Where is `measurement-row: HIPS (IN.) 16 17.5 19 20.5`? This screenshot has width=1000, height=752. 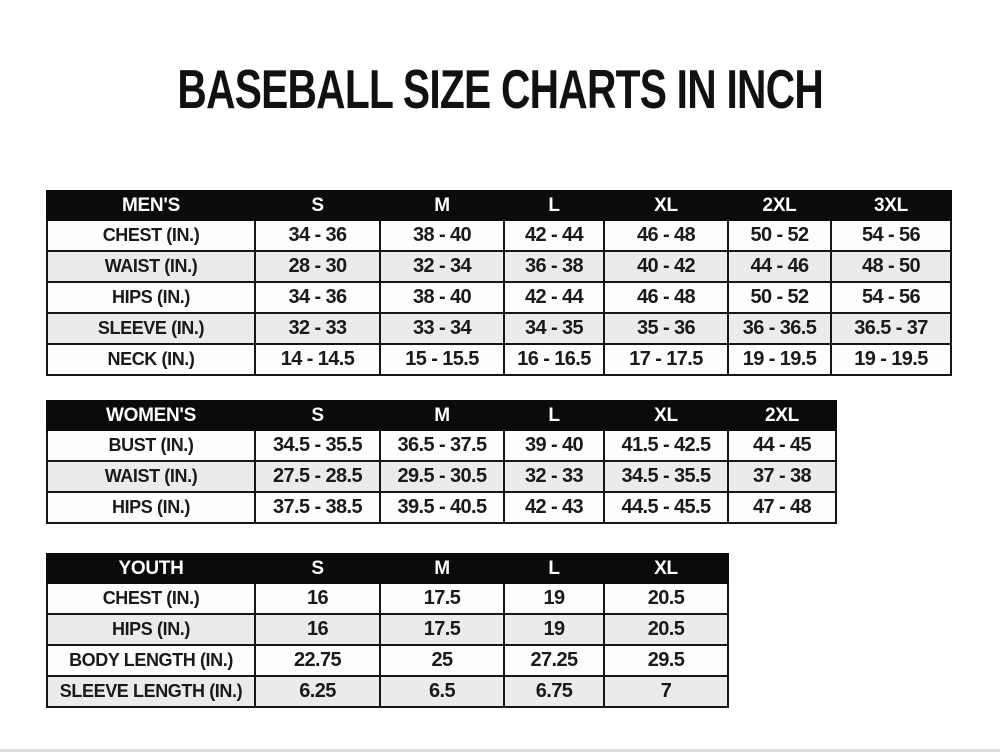
measurement-row: HIPS (IN.) 16 17.5 19 20.5 is located at coordinates (387, 629).